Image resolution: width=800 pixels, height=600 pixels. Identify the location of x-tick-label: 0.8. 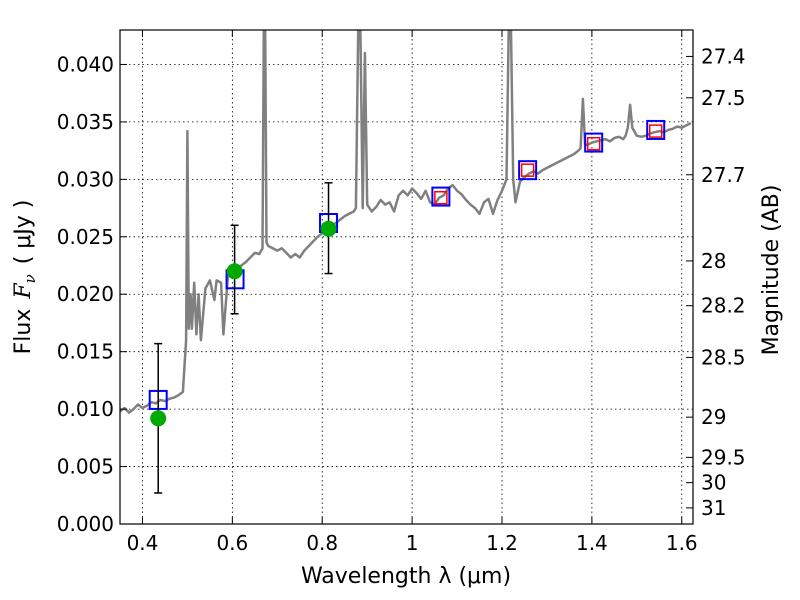
(322, 543).